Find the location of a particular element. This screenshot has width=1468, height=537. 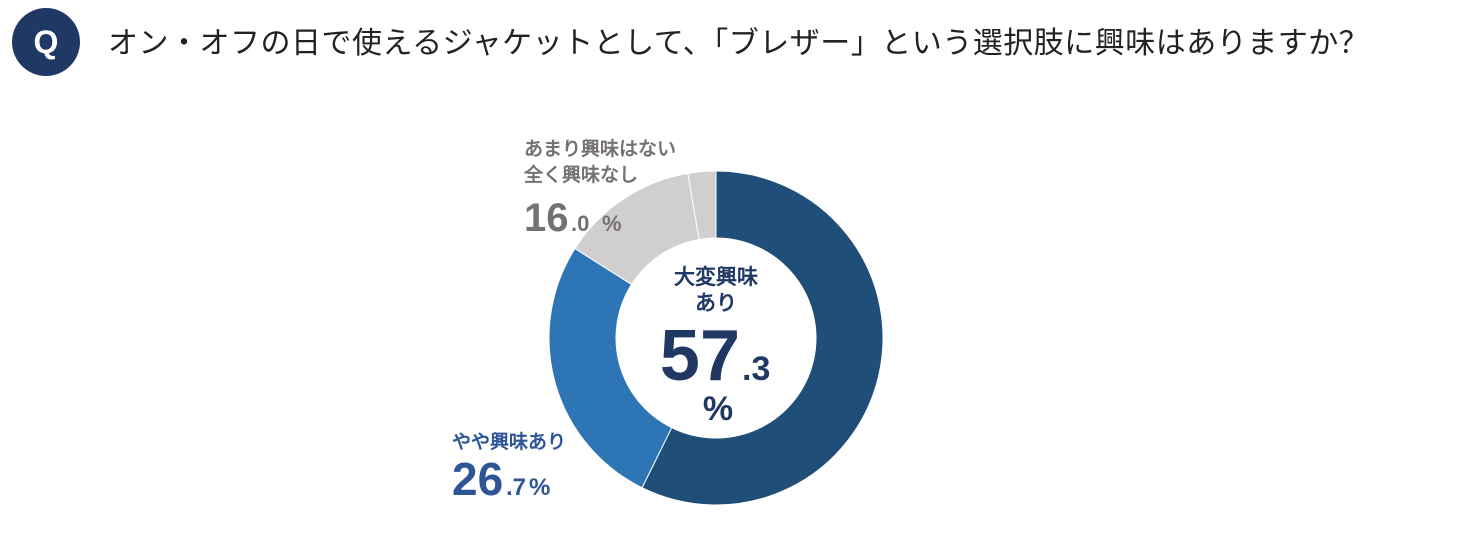

q-badge: Q is located at coordinates (46, 42).